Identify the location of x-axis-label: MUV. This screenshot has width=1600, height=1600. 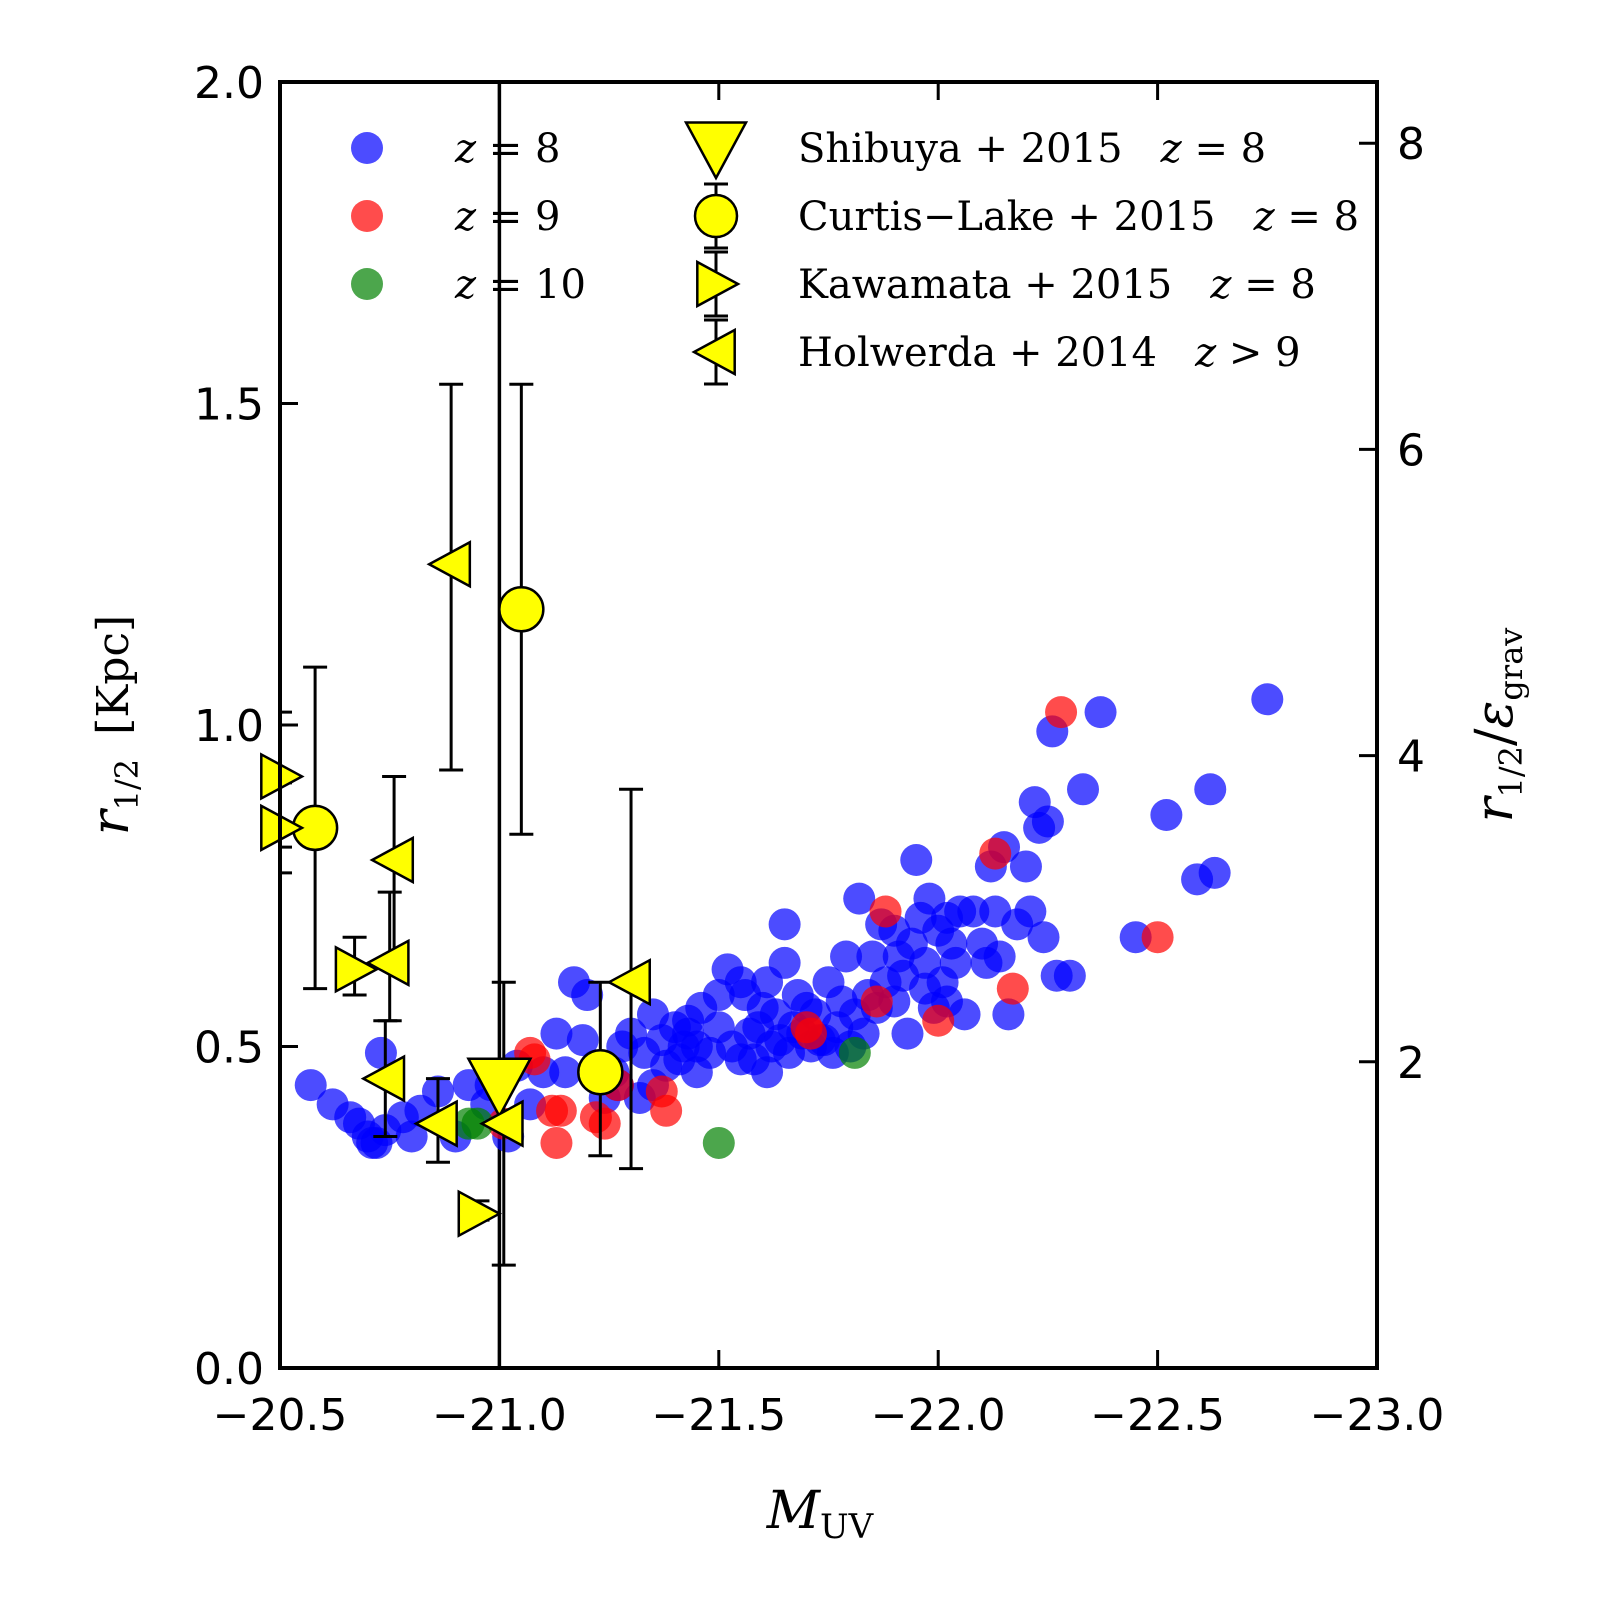
(820, 1514).